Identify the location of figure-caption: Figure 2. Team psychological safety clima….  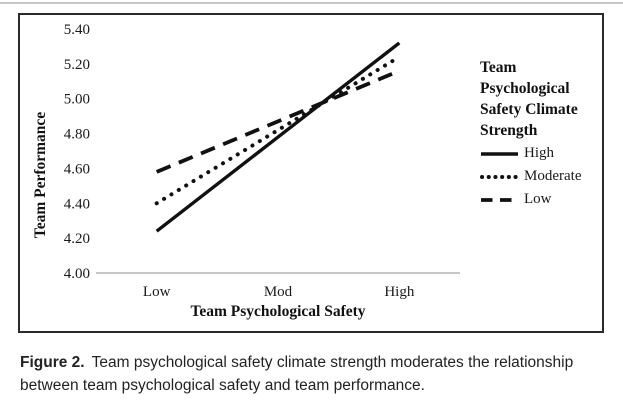
(314, 374).